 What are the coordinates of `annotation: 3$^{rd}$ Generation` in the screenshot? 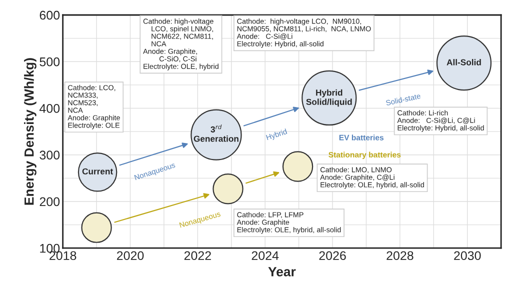 It's located at (216, 133).